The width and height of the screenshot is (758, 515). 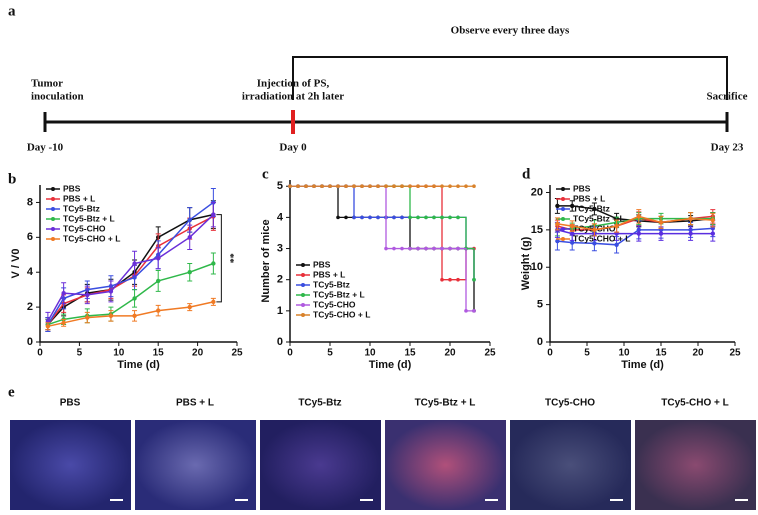 What do you see at coordinates (266, 260) in the screenshot?
I see `y-axis-label: Number of mice` at bounding box center [266, 260].